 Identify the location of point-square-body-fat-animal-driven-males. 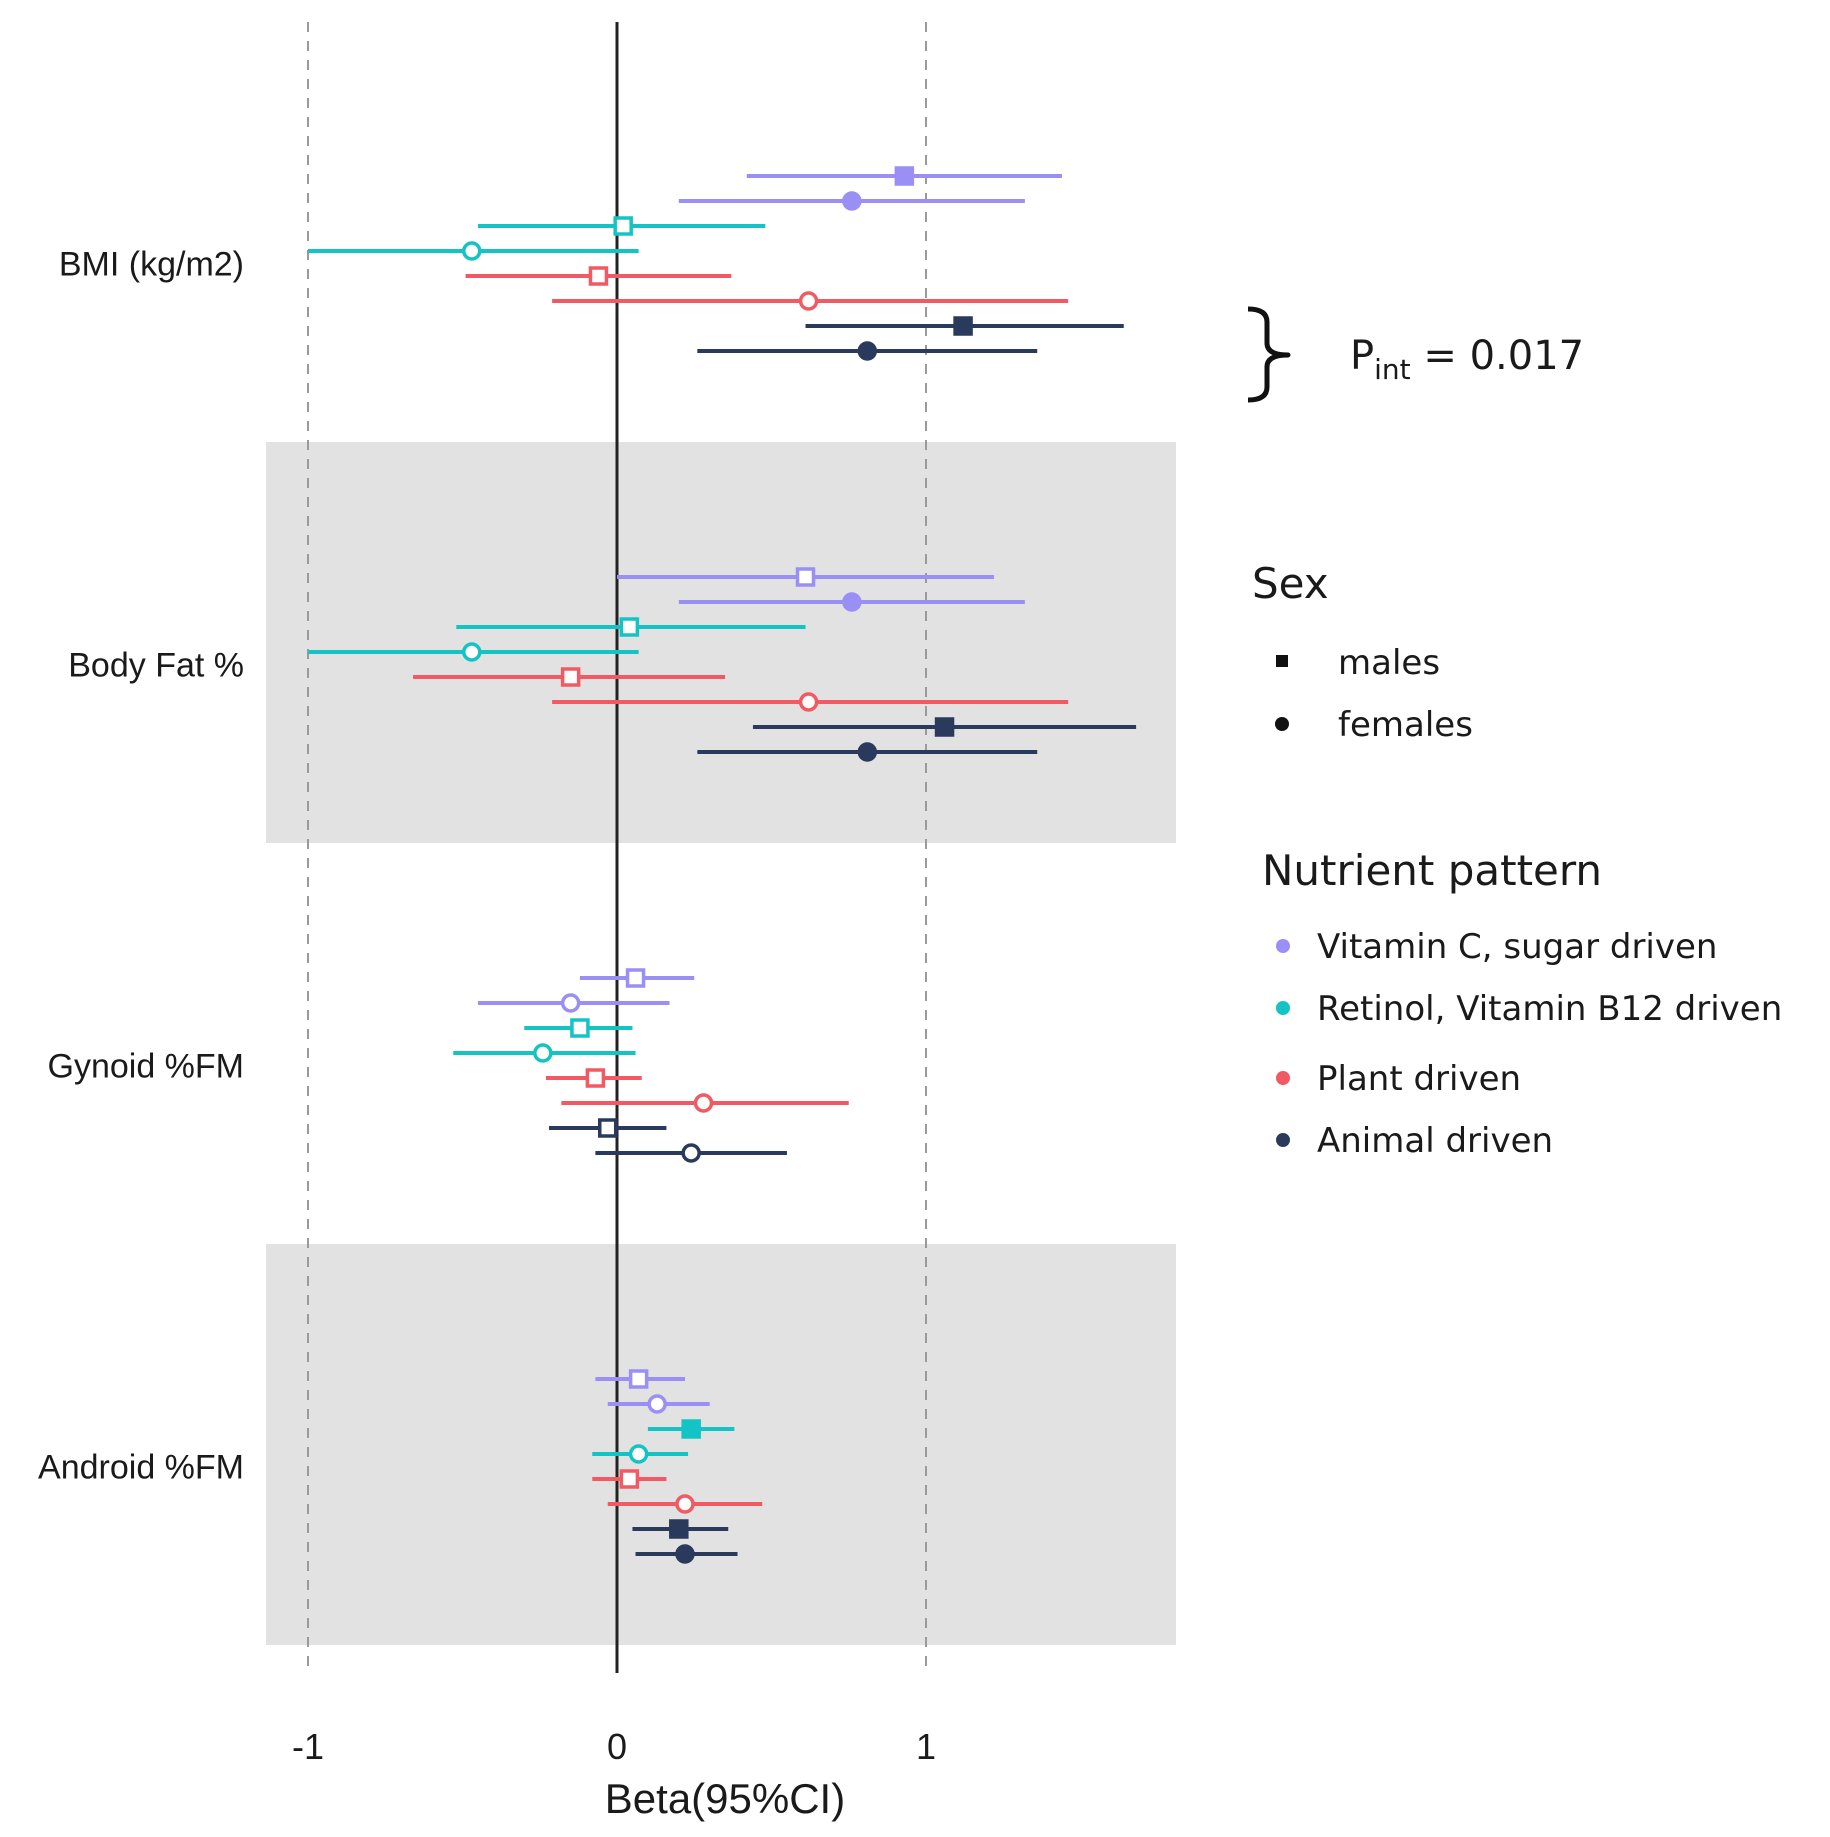
(944, 727).